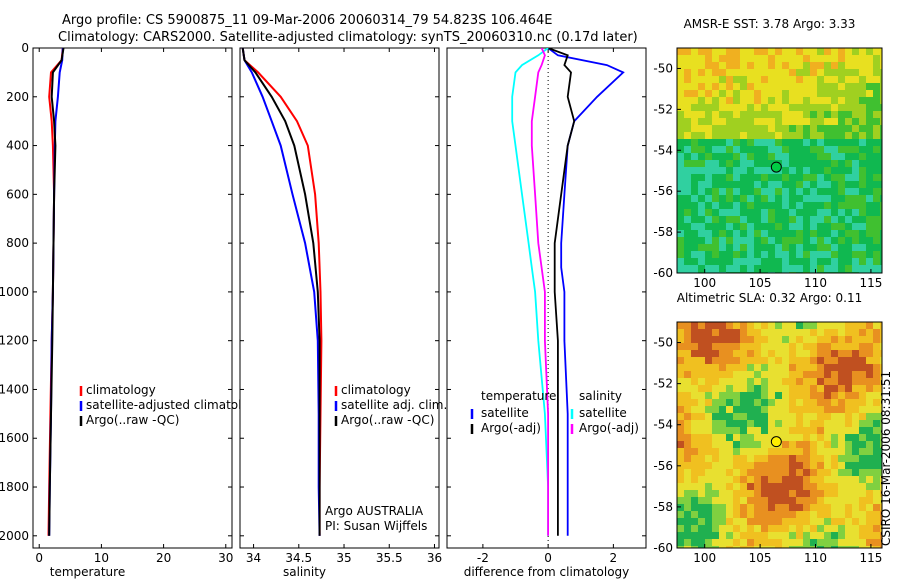 Image resolution: width=900 pixels, height=580 pixels. Describe the element at coordinates (663, 425) in the screenshot. I see `y-tick-label: -54` at that location.